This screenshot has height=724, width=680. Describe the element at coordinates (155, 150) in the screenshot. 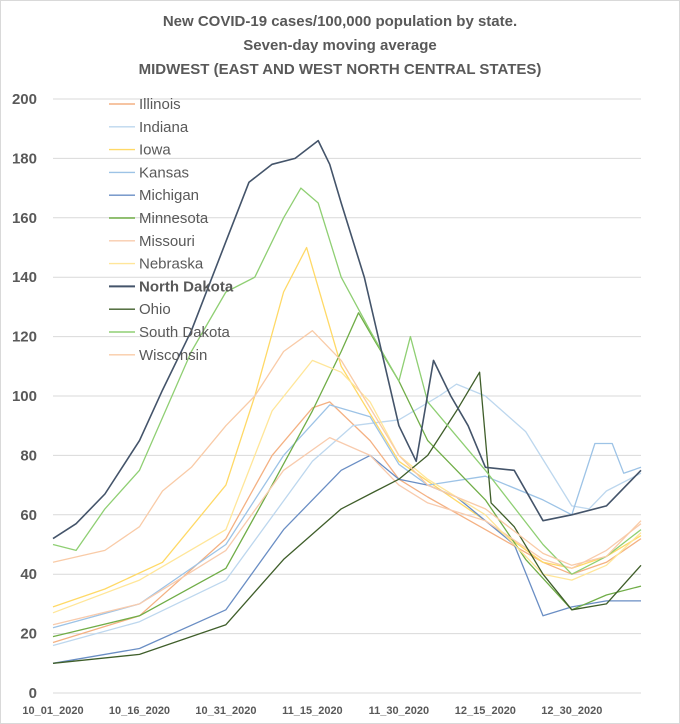

I see `legend-label: Iowa` at that location.